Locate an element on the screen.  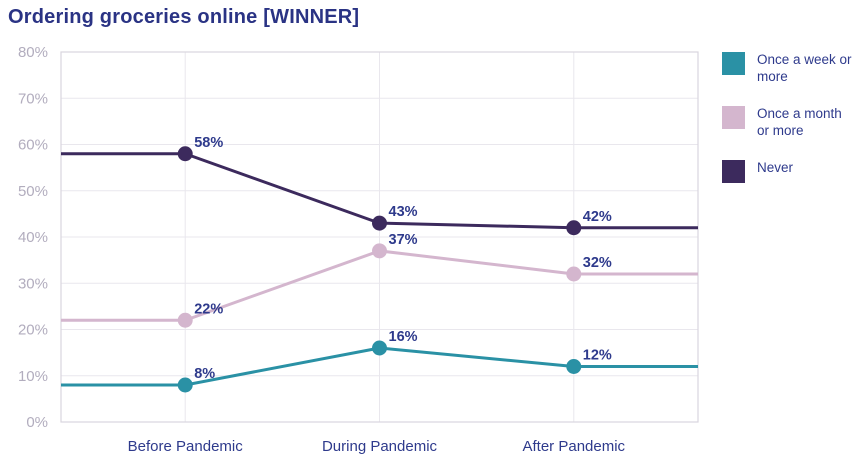
data-point-label-once-a-week-or-more: 12% is located at coordinates (597, 356).